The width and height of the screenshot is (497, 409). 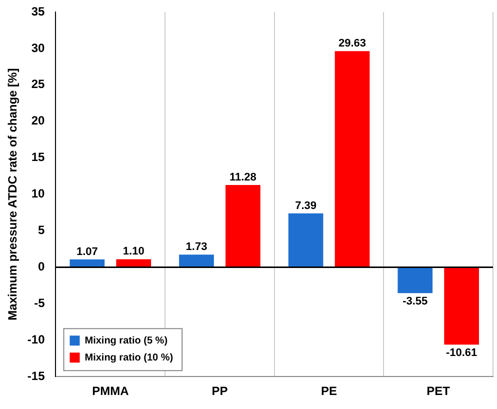 I want to click on y-tick-label: 15, so click(x=38, y=157).